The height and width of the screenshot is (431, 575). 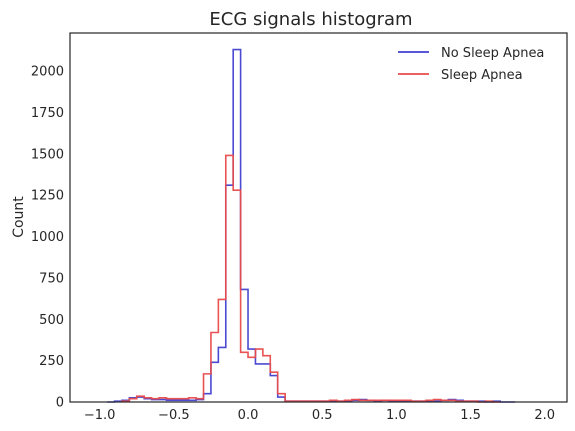 I want to click on x-tick-label: 1.5, so click(x=470, y=415).